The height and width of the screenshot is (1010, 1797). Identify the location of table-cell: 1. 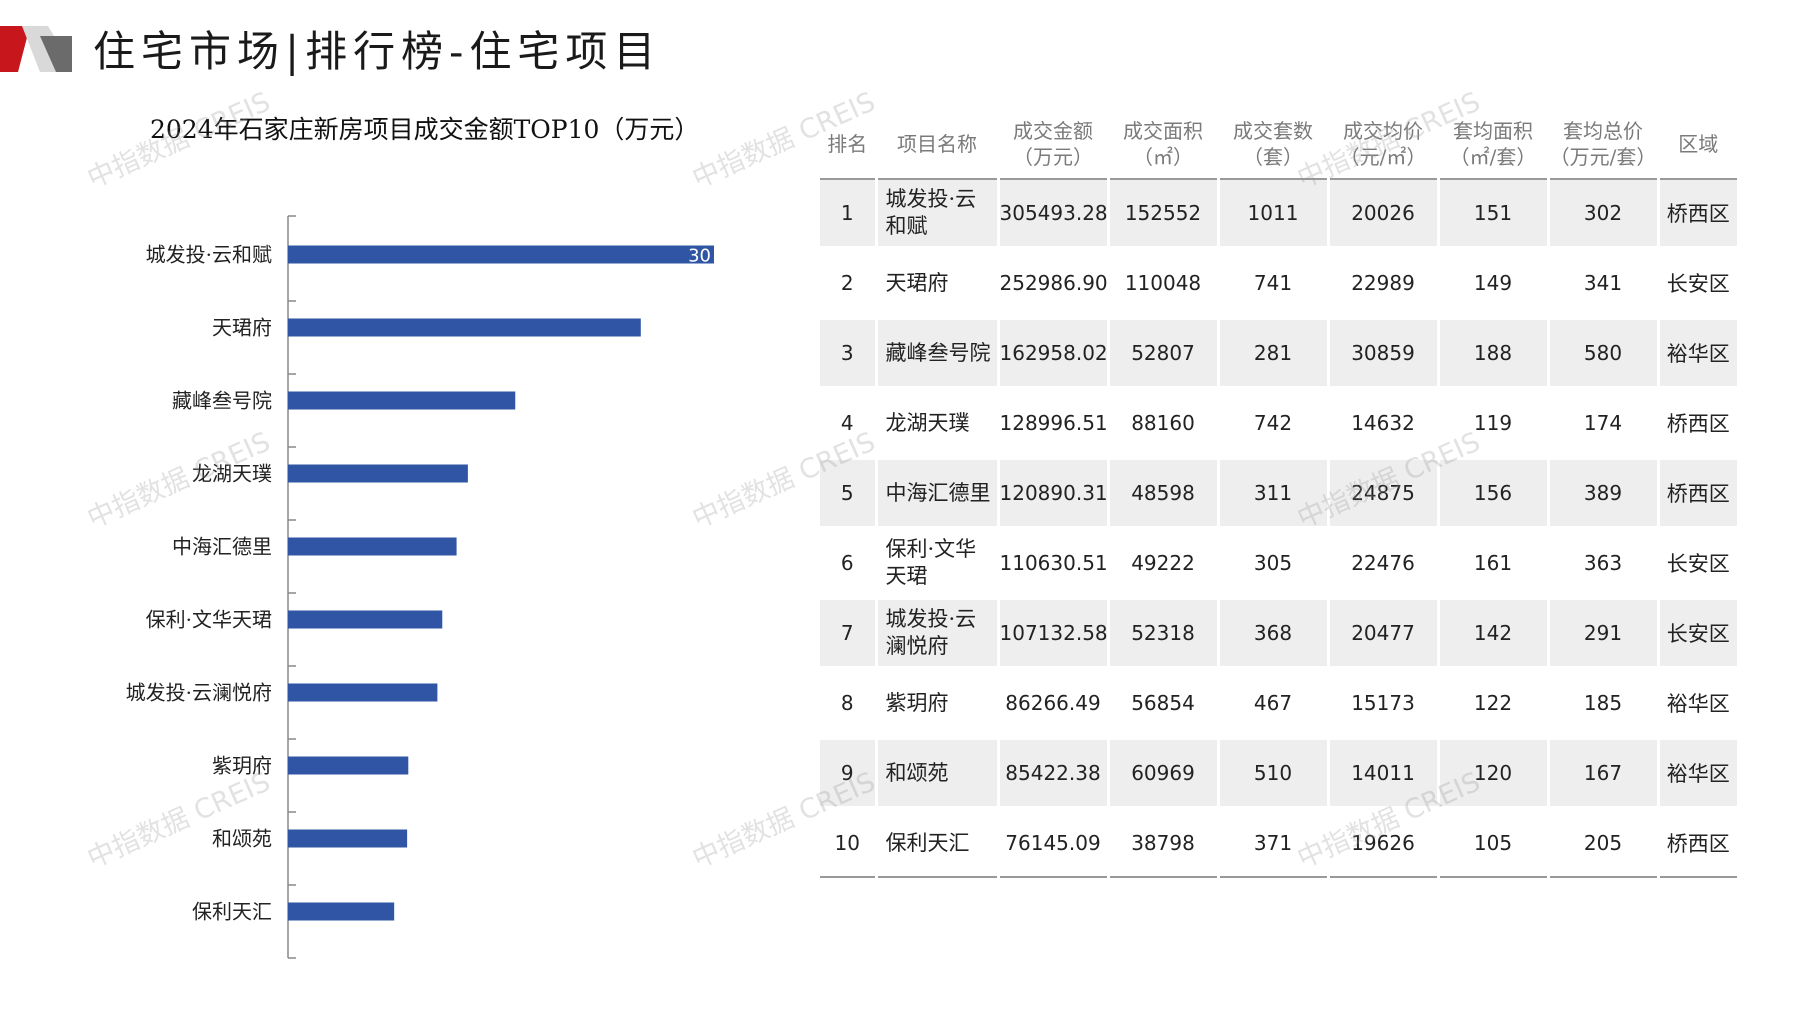
(848, 214).